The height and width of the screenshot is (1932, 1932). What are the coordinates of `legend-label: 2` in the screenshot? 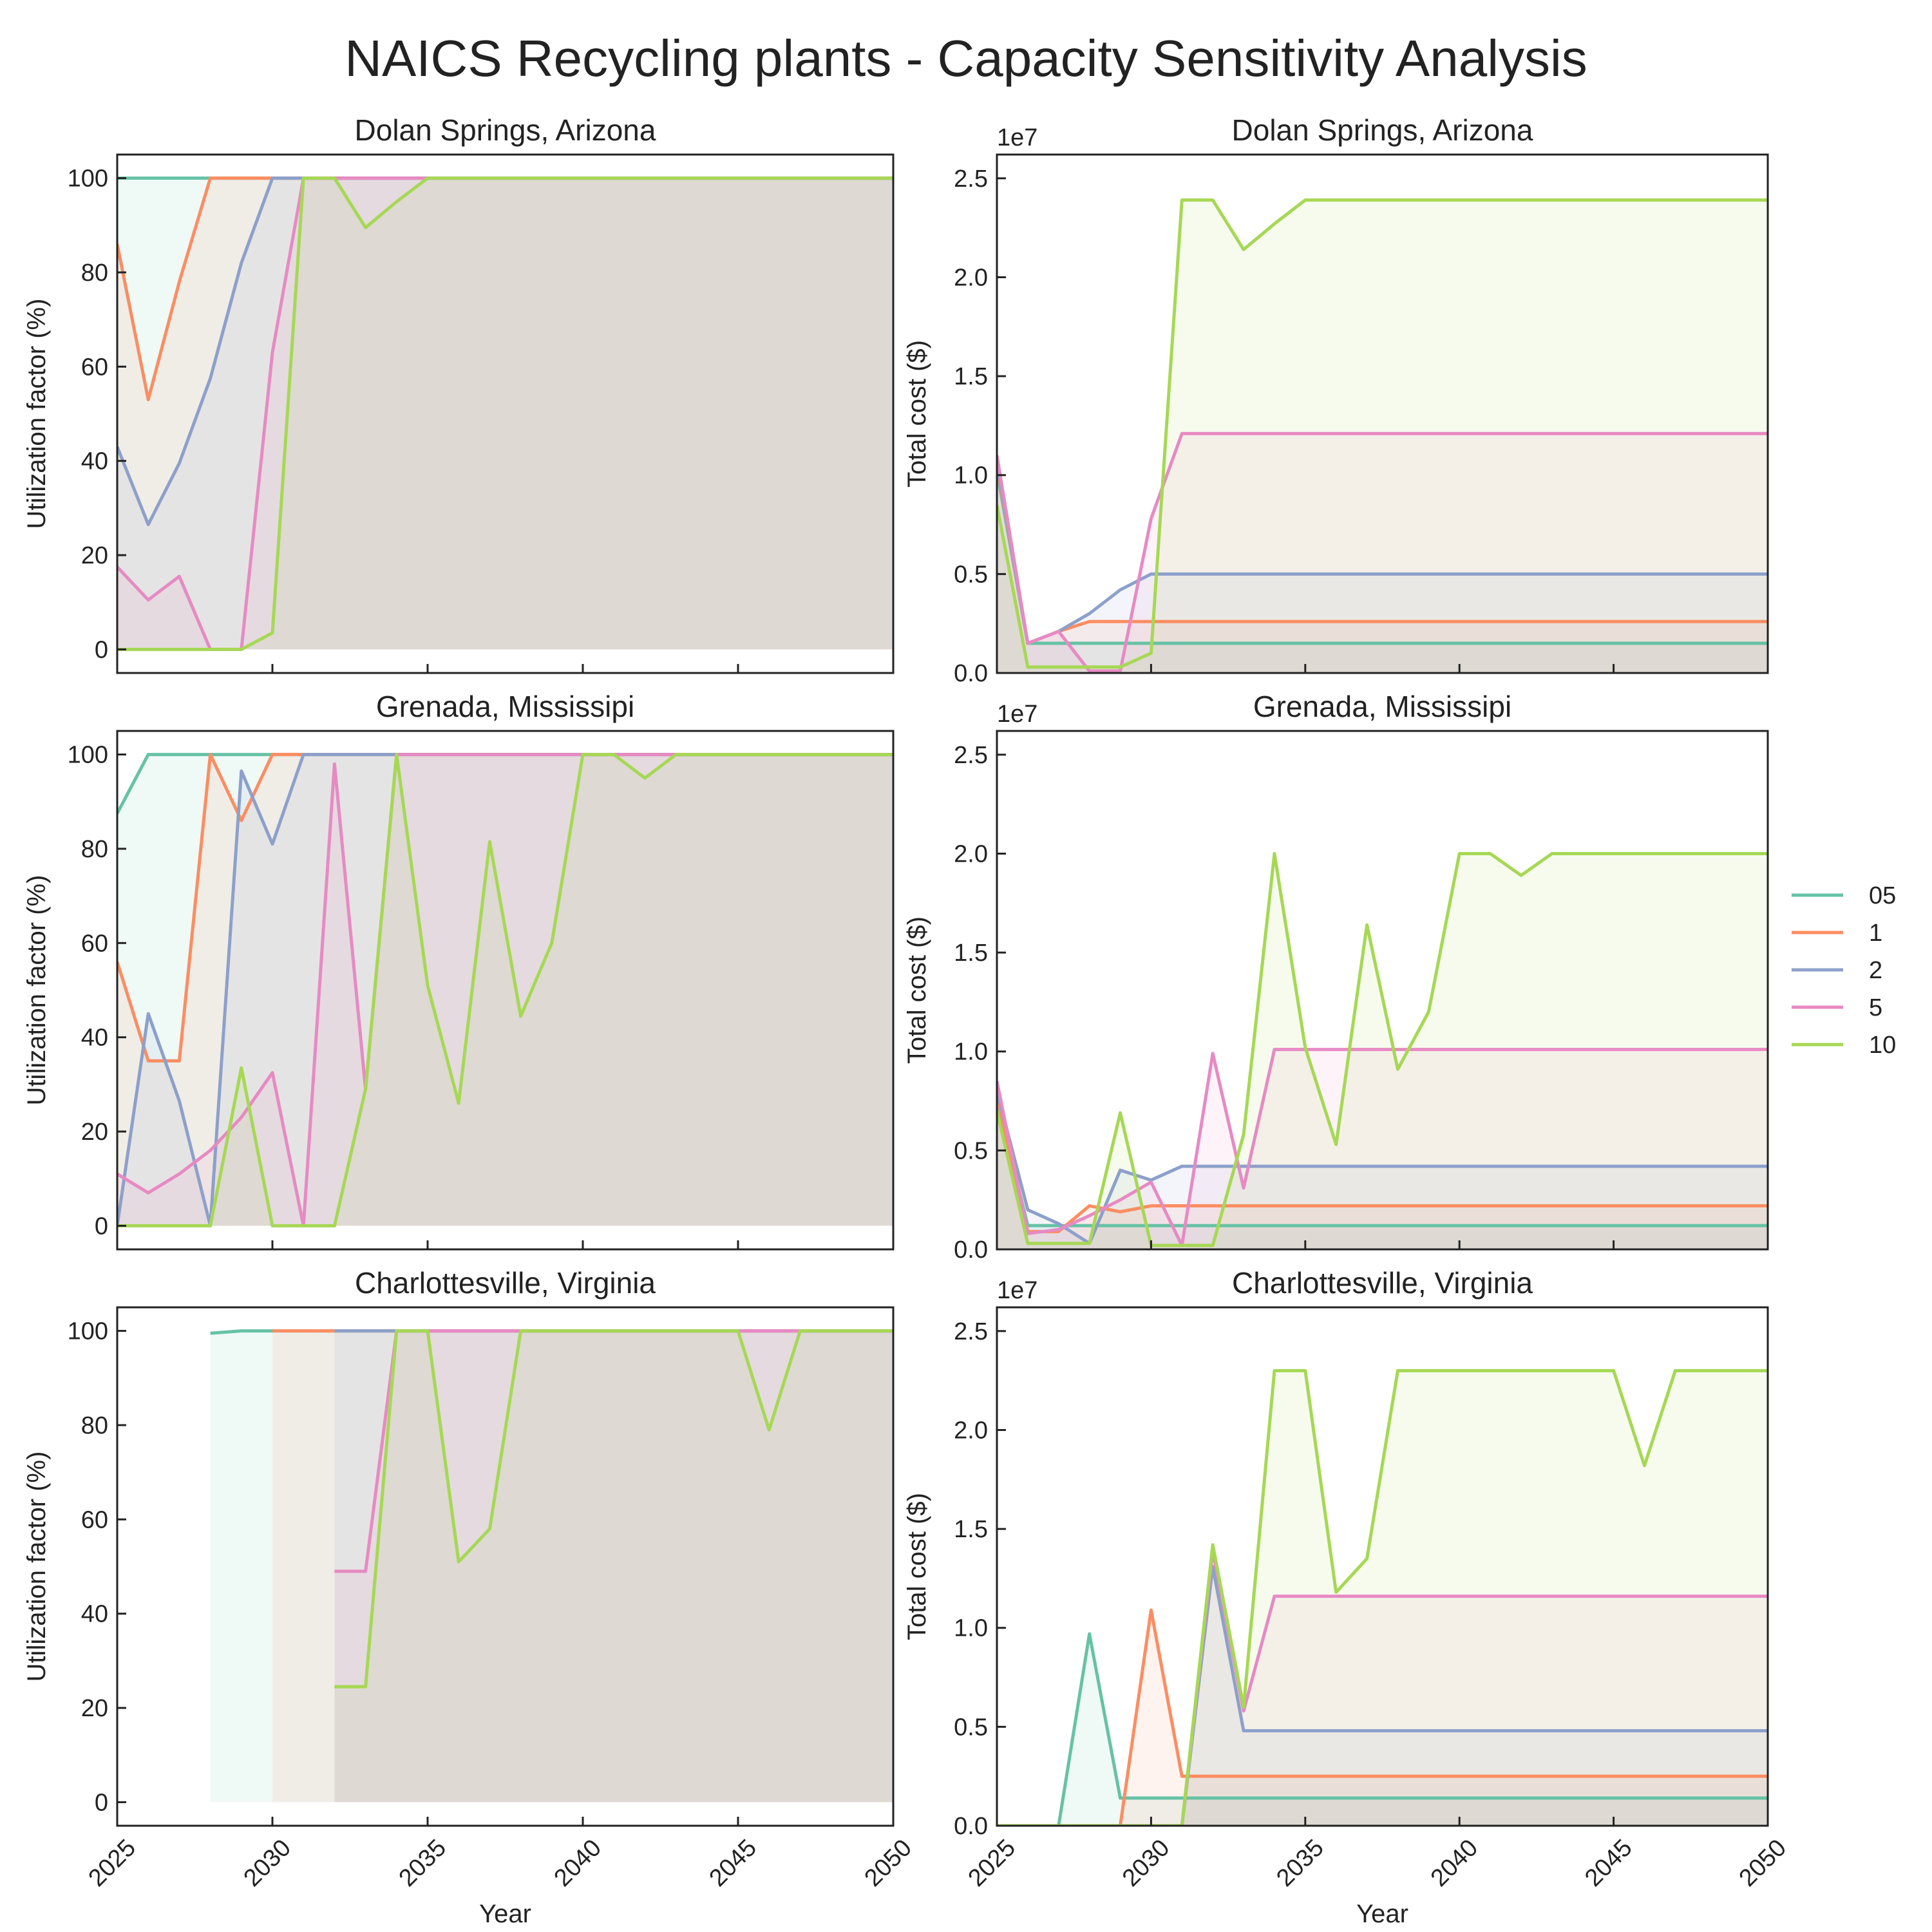 It's located at (1876, 971).